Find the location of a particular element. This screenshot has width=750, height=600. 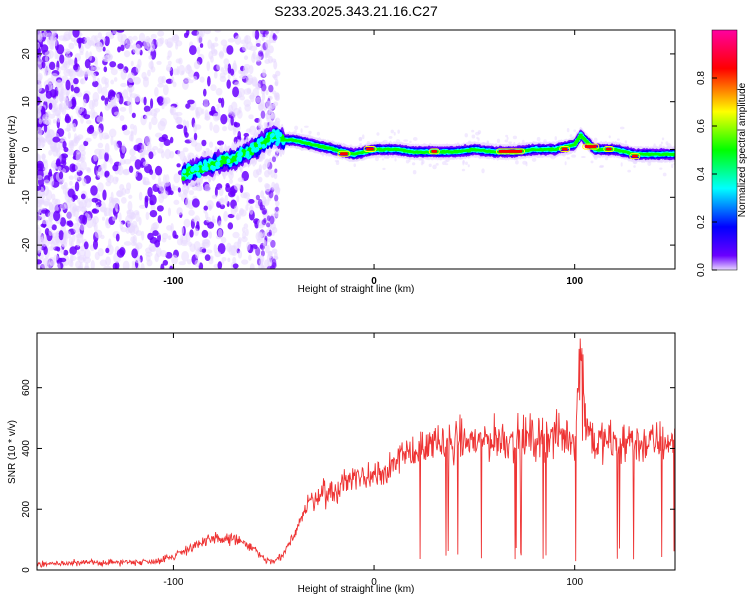

spectrogram-x-tick-label: 0 is located at coordinates (374, 281).